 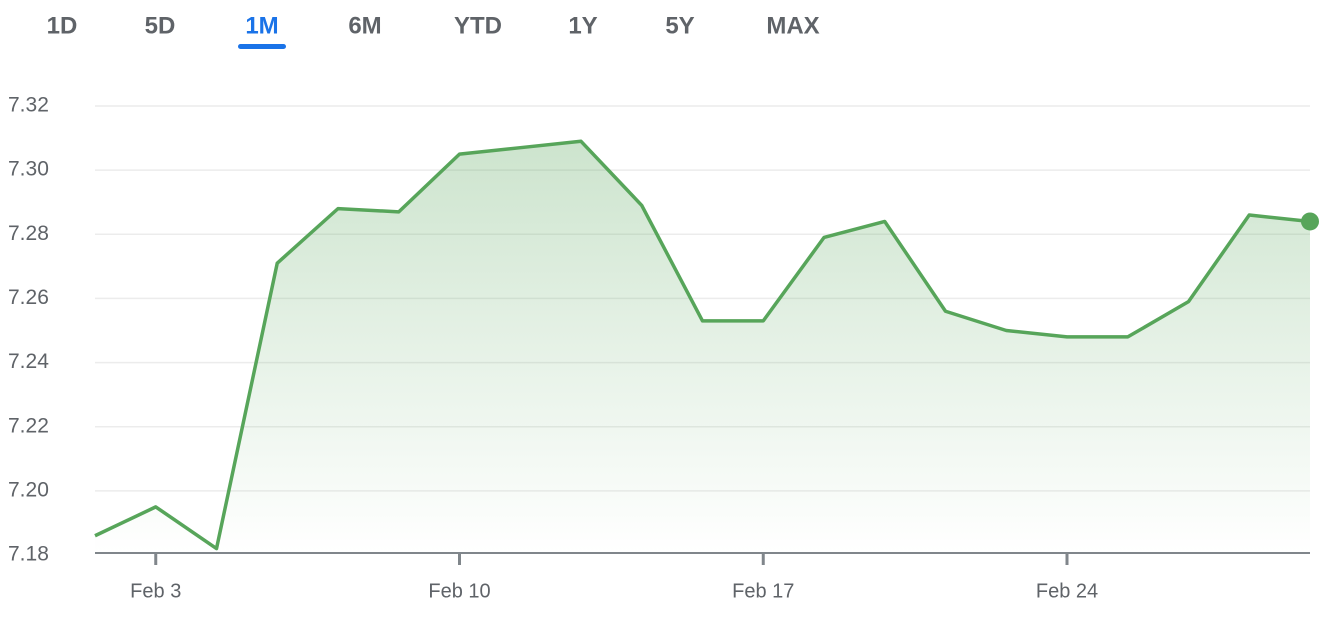 What do you see at coordinates (679, 25) in the screenshot?
I see `range-tab: 5Y` at bounding box center [679, 25].